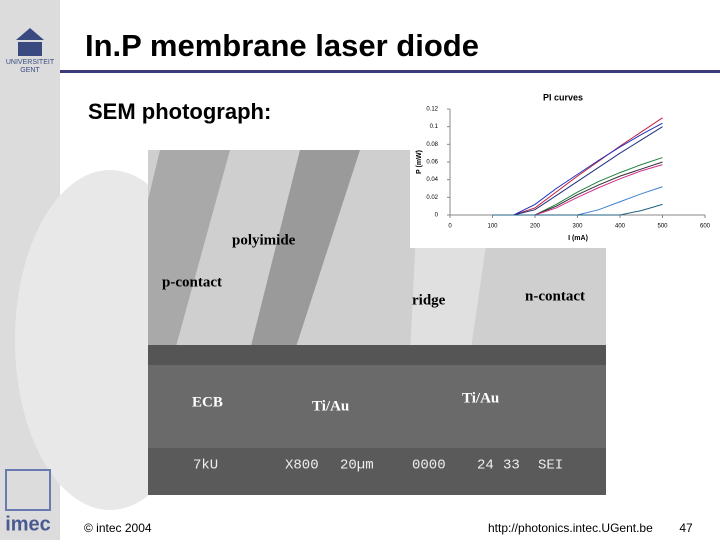 Image resolution: width=720 pixels, height=545 pixels. Describe the element at coordinates (705, 227) in the screenshot. I see `x-tick-label: 600` at that location.